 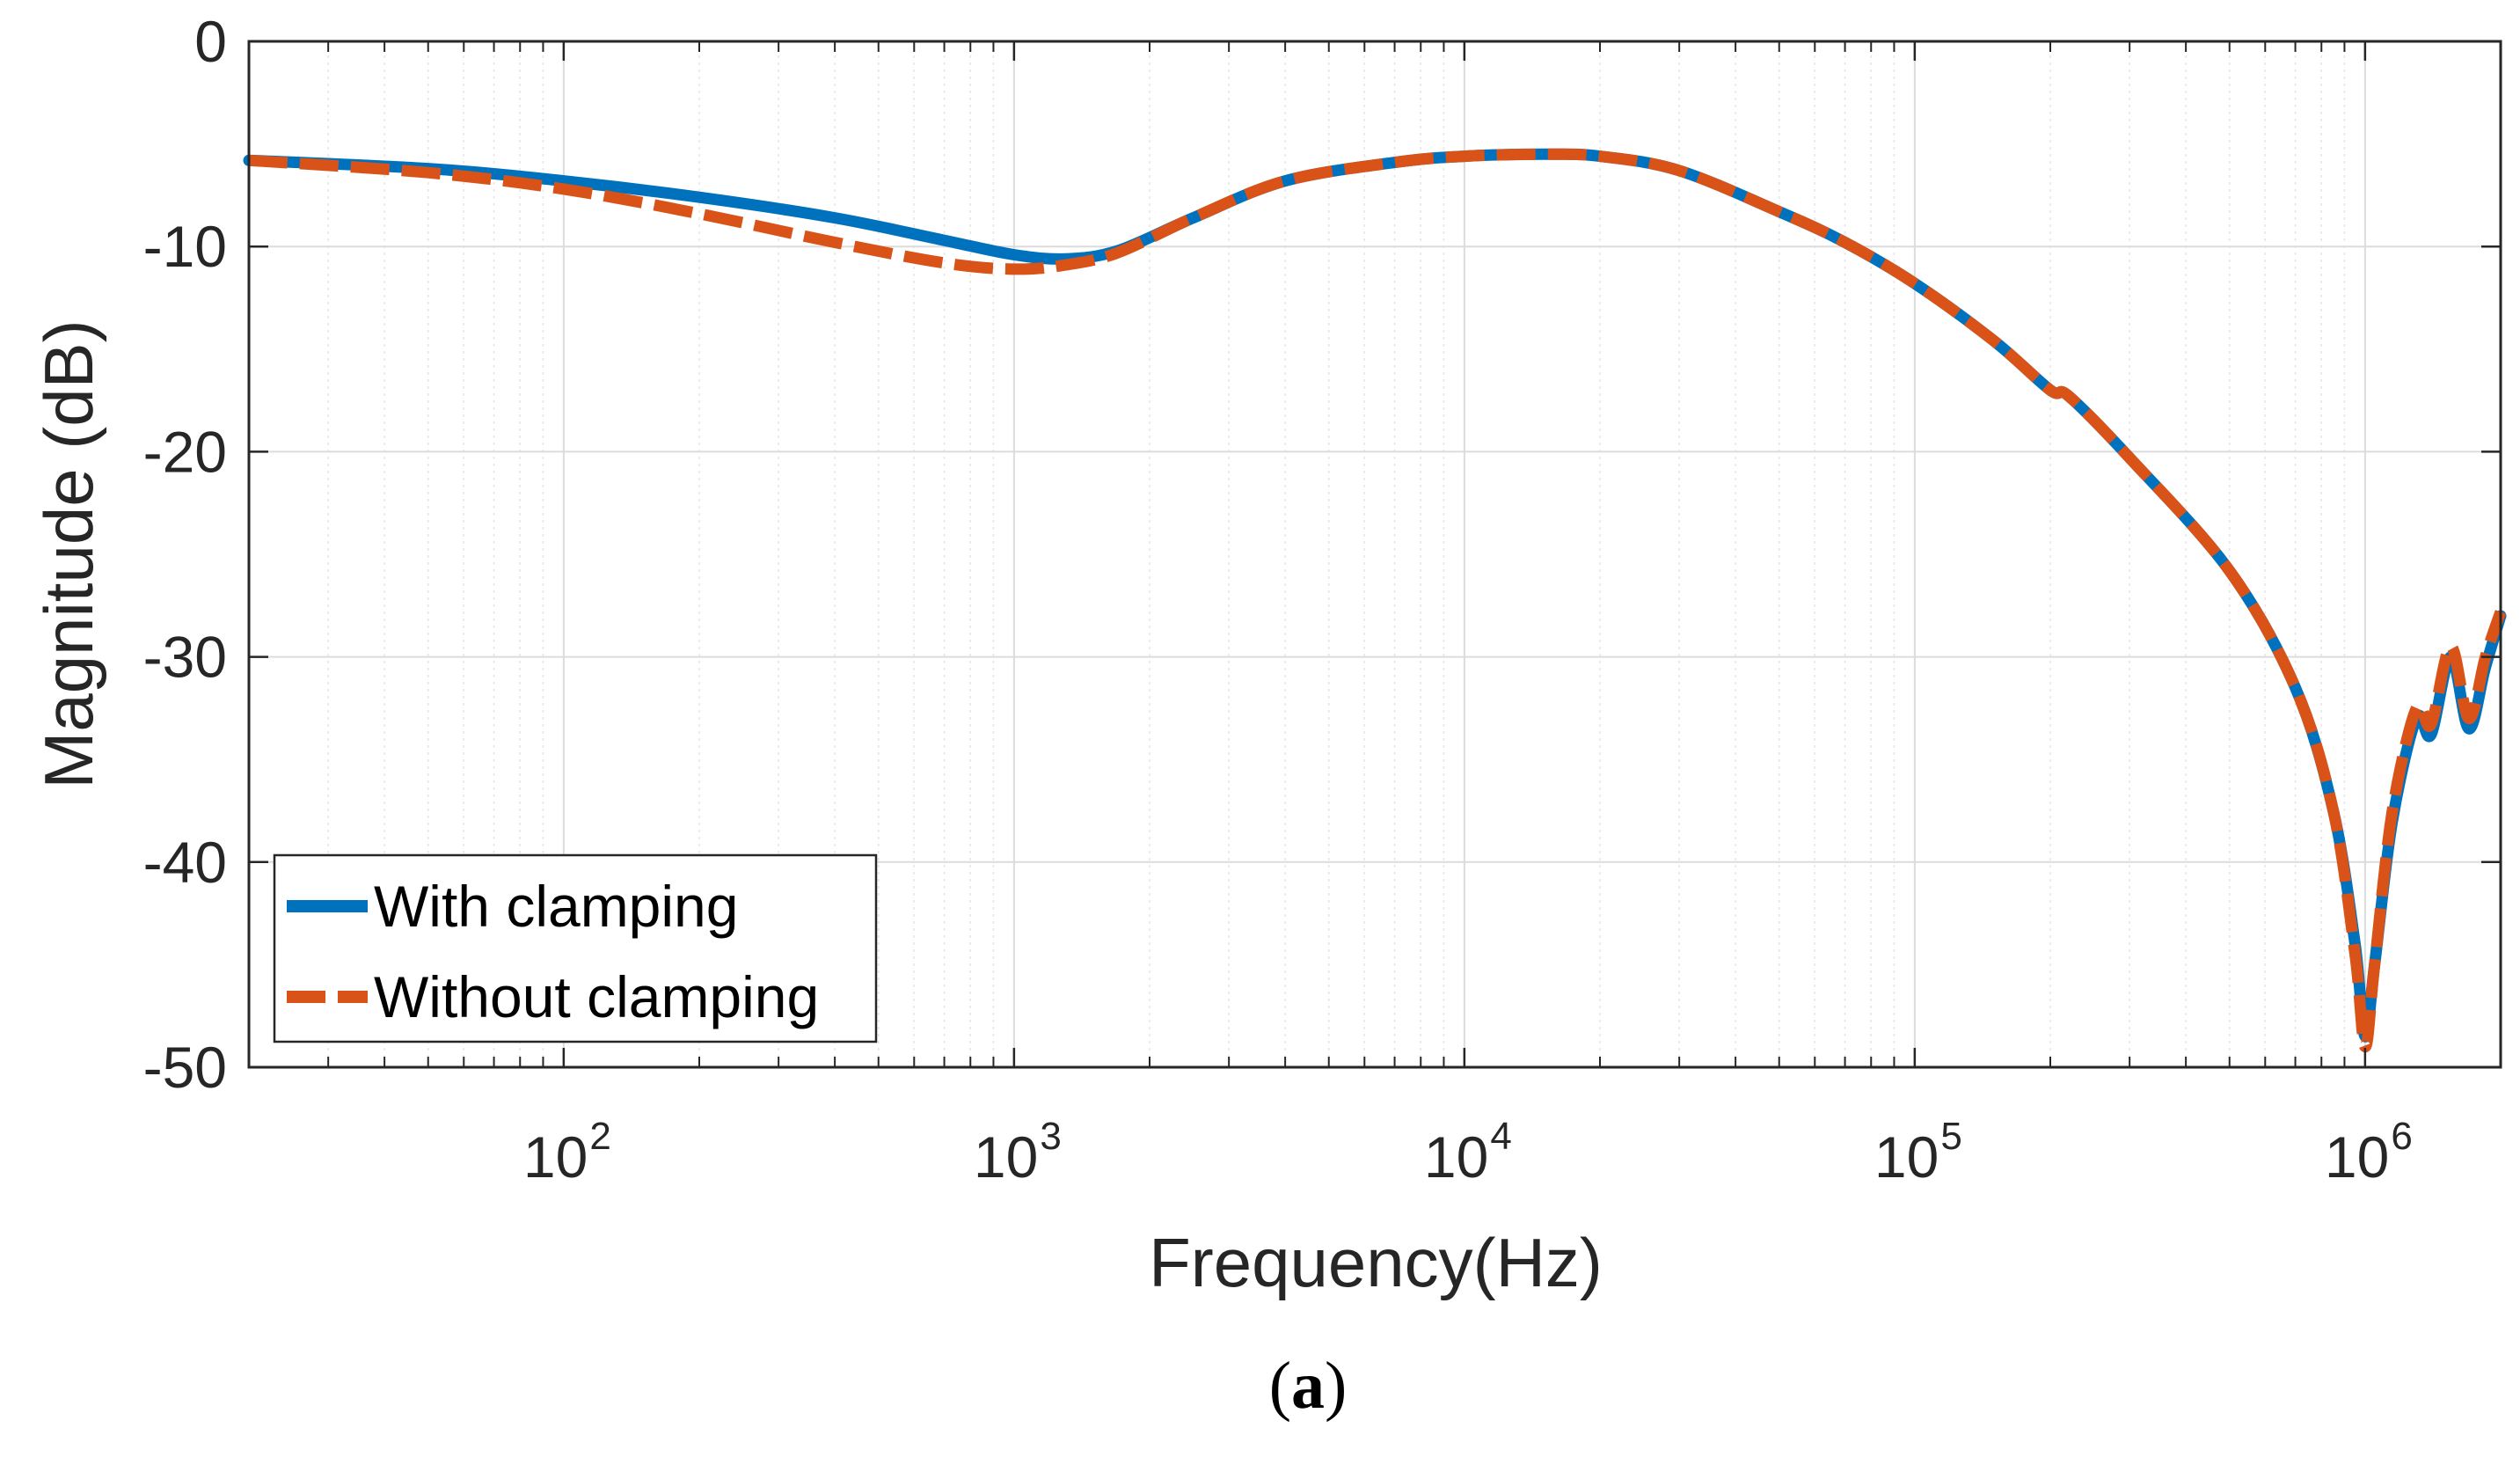 I want to click on legend-box, so click(x=575, y=948).